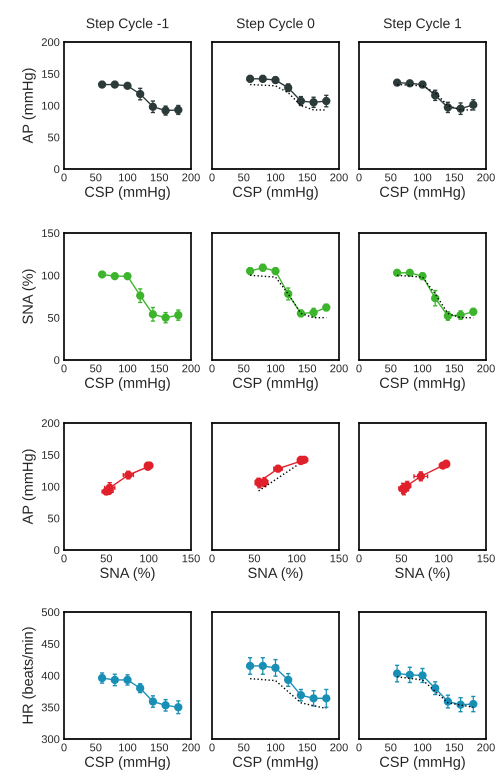 The width and height of the screenshot is (501, 778). I want to click on y-tick-label: 450, so click(51, 644).